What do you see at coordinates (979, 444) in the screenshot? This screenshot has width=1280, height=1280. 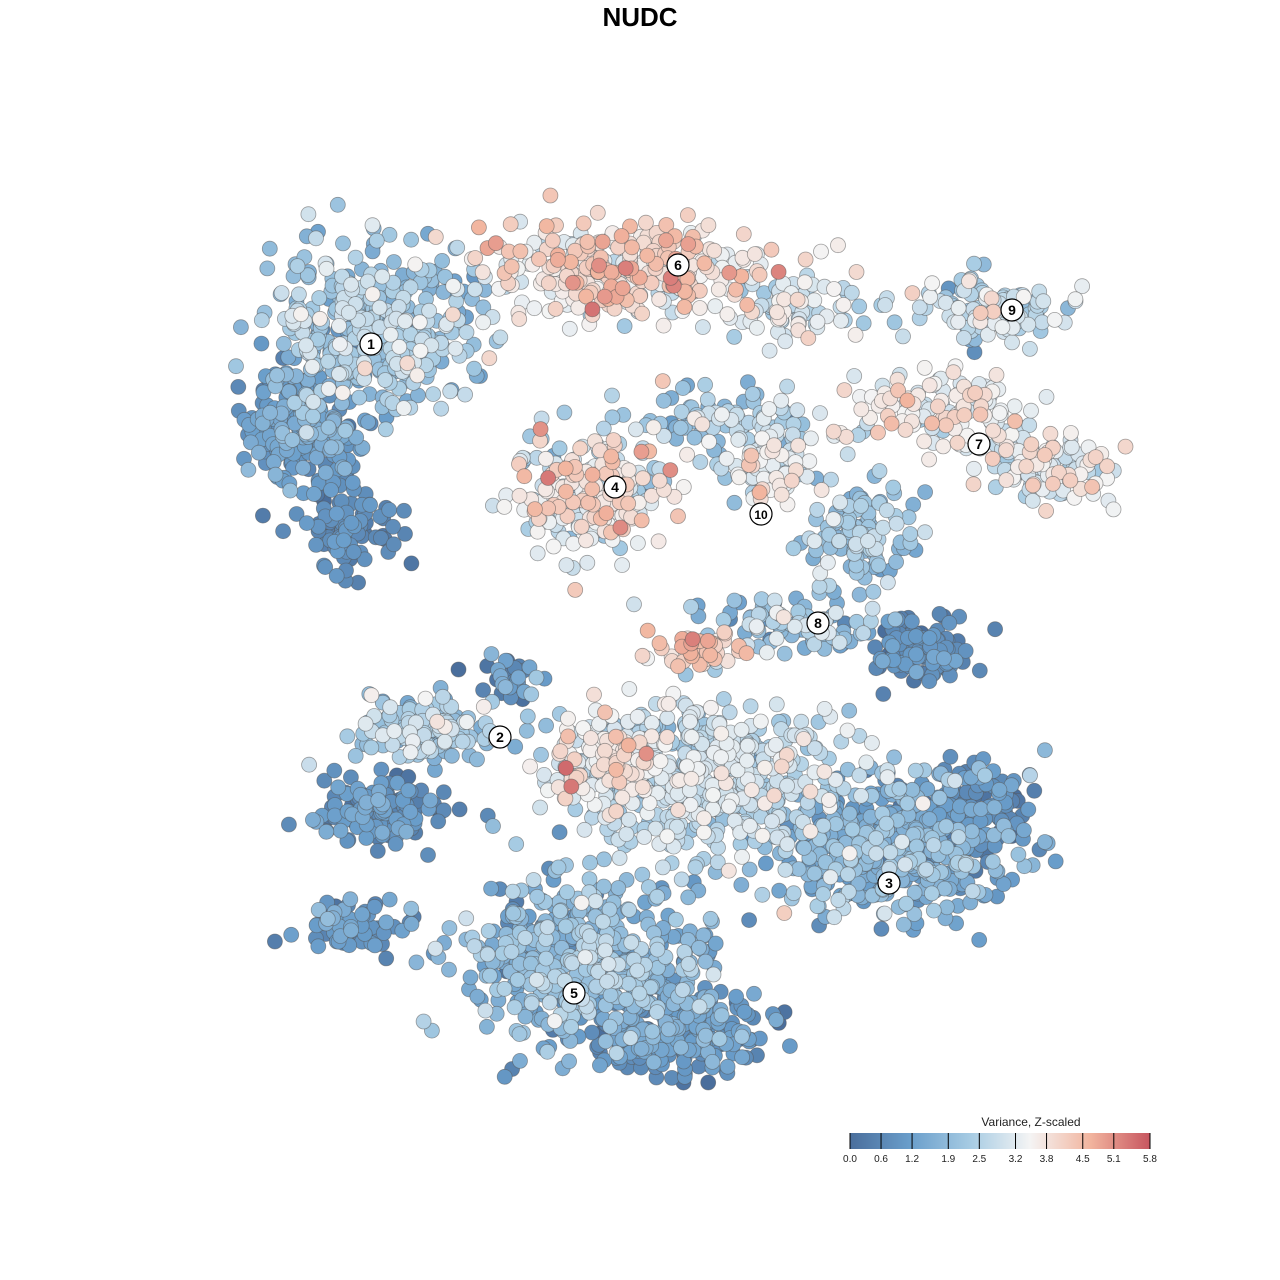 I see `cluster-label-text: 7` at bounding box center [979, 444].